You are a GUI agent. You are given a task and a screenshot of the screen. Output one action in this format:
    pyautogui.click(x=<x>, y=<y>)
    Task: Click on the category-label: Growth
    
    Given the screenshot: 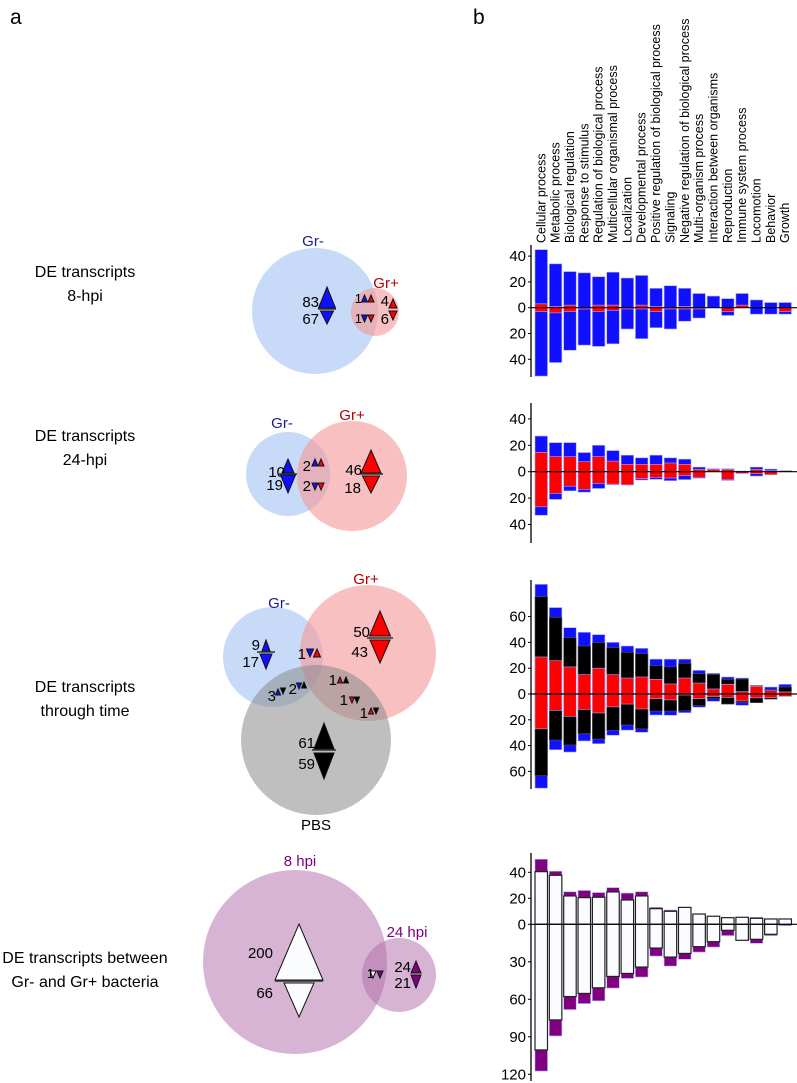 What is the action you would take?
    pyautogui.click(x=785, y=223)
    